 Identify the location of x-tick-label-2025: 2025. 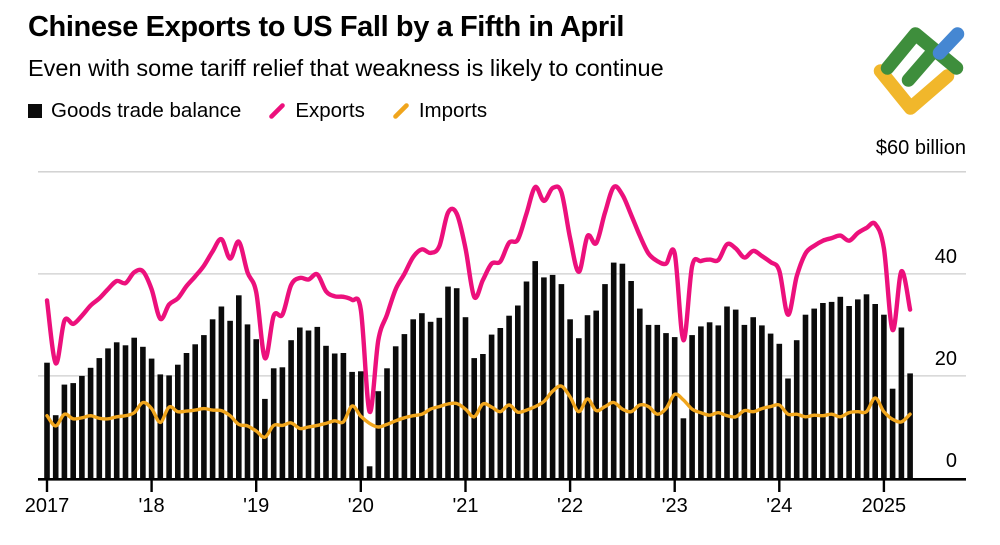
(884, 506).